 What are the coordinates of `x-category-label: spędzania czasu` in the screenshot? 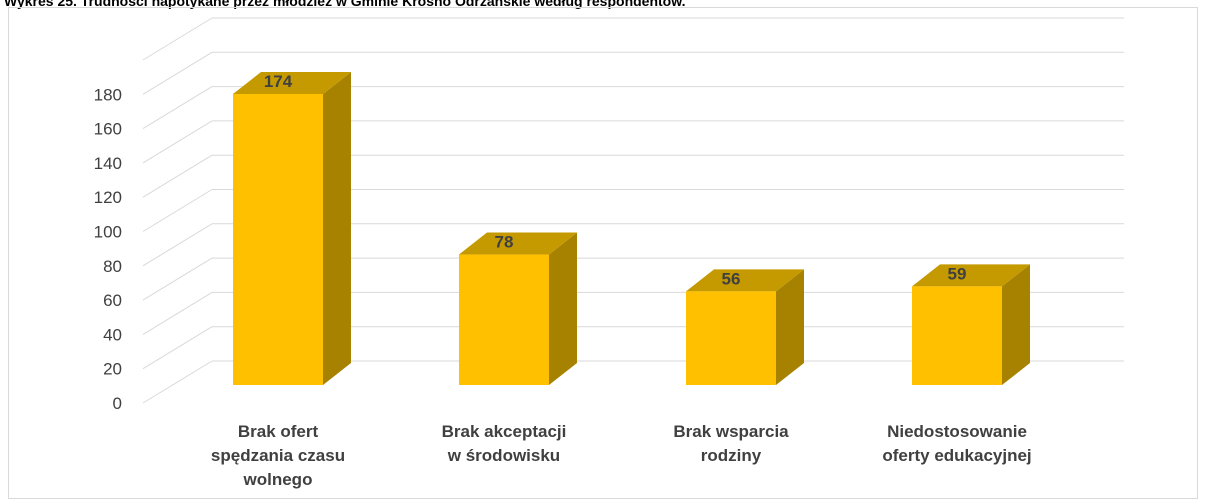 It's located at (278, 455).